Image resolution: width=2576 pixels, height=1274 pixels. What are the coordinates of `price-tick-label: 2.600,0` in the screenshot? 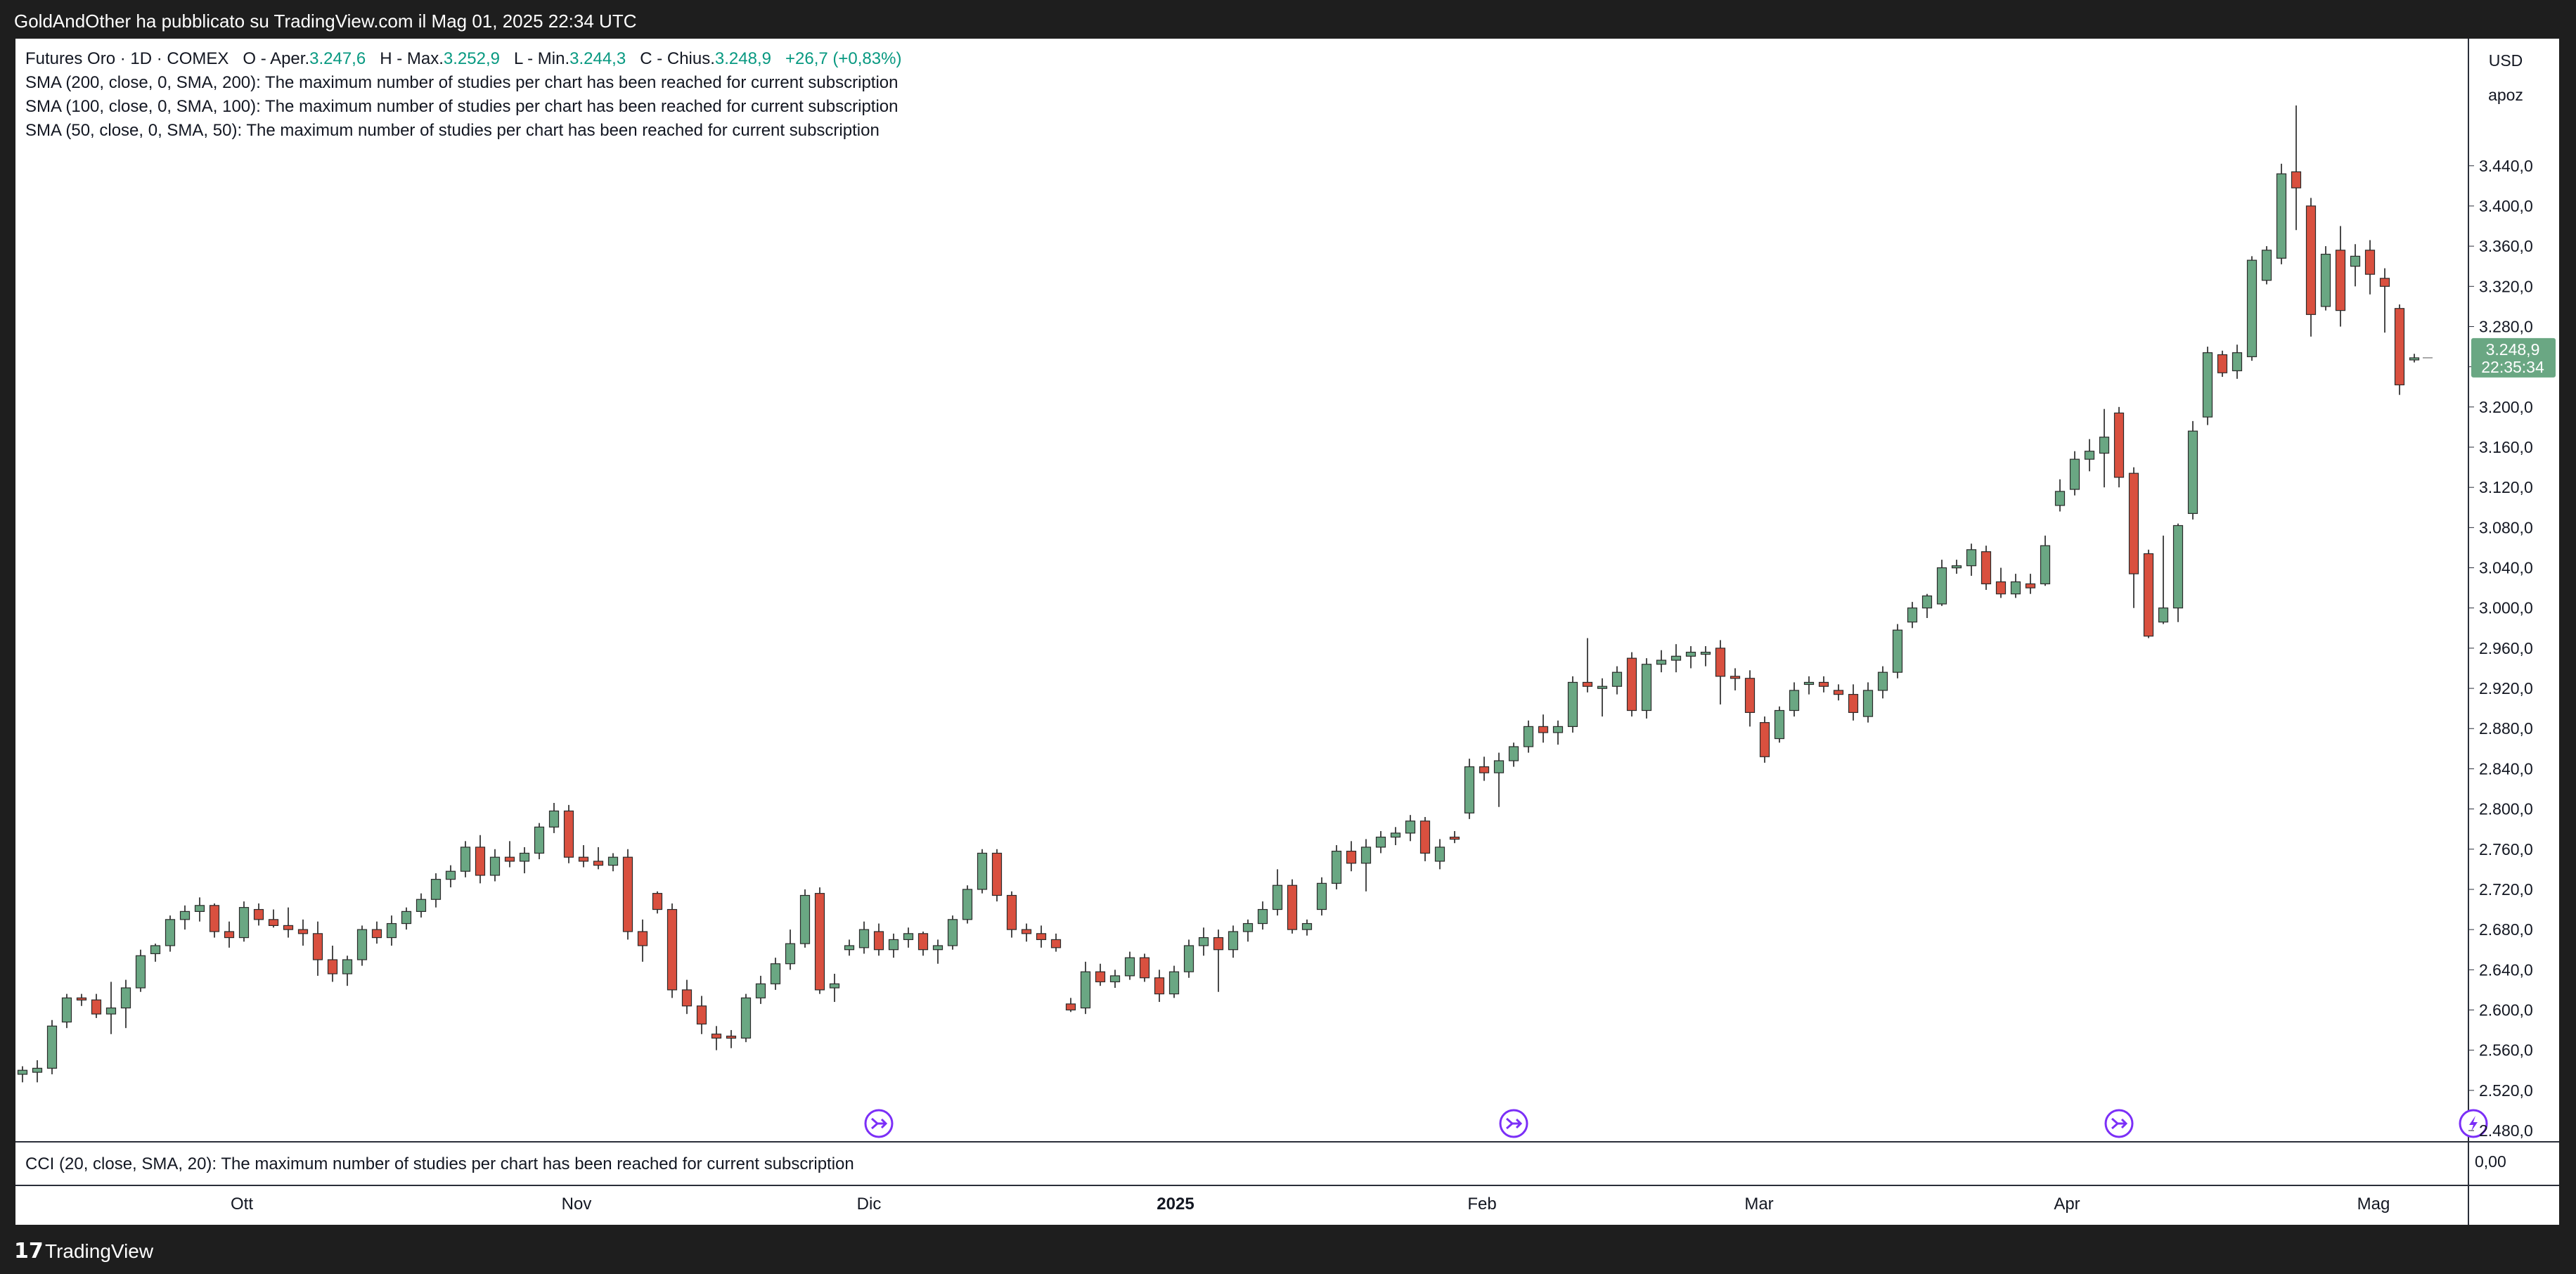 It's located at (2506, 1010).